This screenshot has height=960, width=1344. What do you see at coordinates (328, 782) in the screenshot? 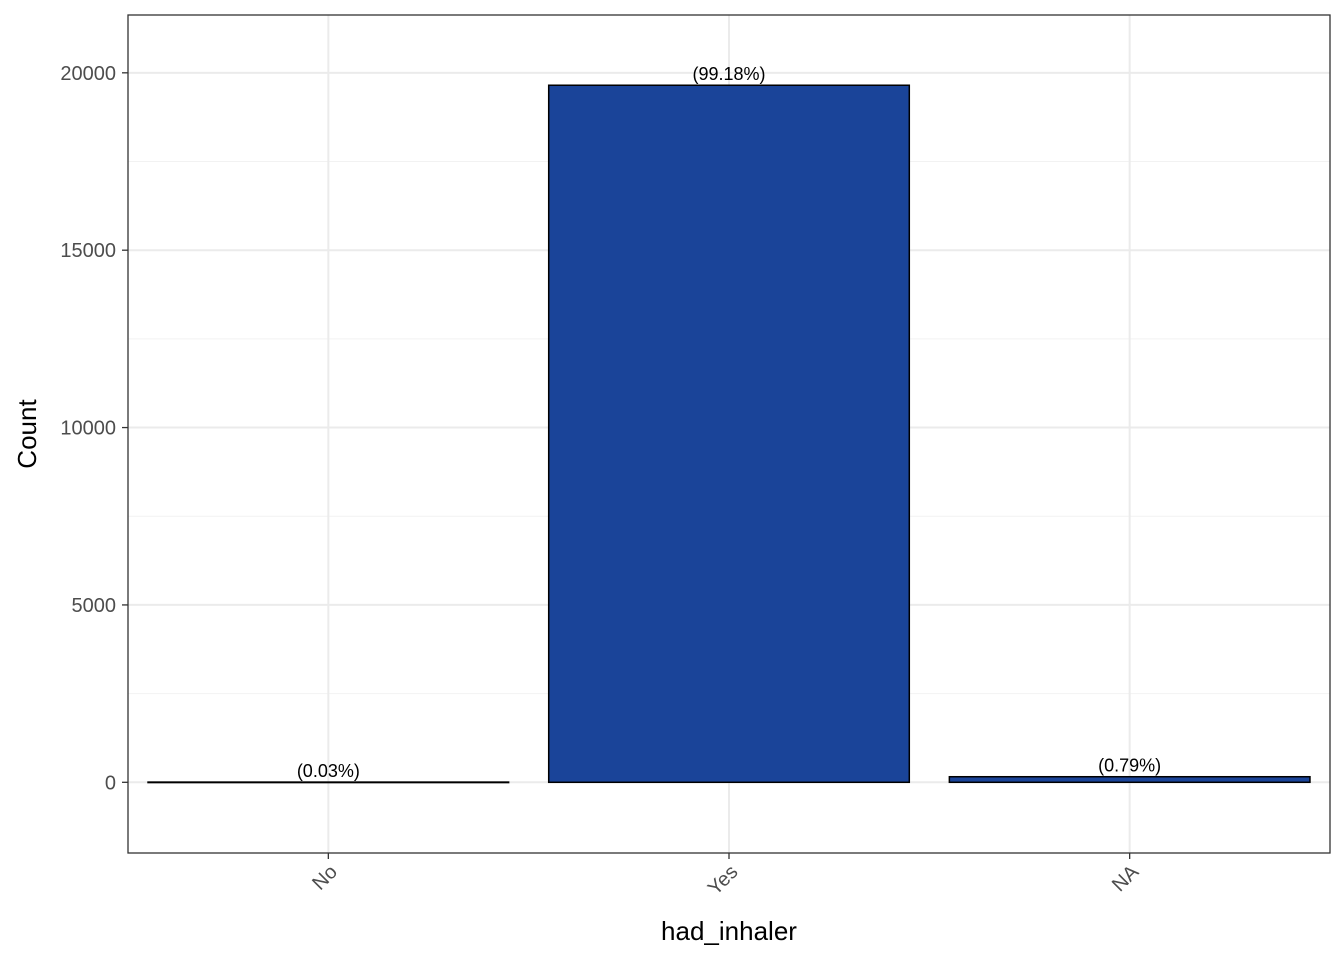
I see `bar-no` at bounding box center [328, 782].